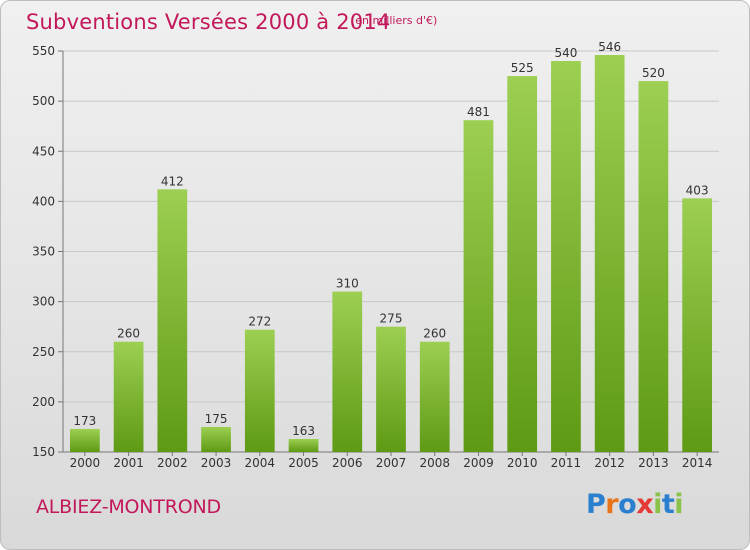  Describe the element at coordinates (522, 463) in the screenshot. I see `x-tick-label: 2010` at that location.